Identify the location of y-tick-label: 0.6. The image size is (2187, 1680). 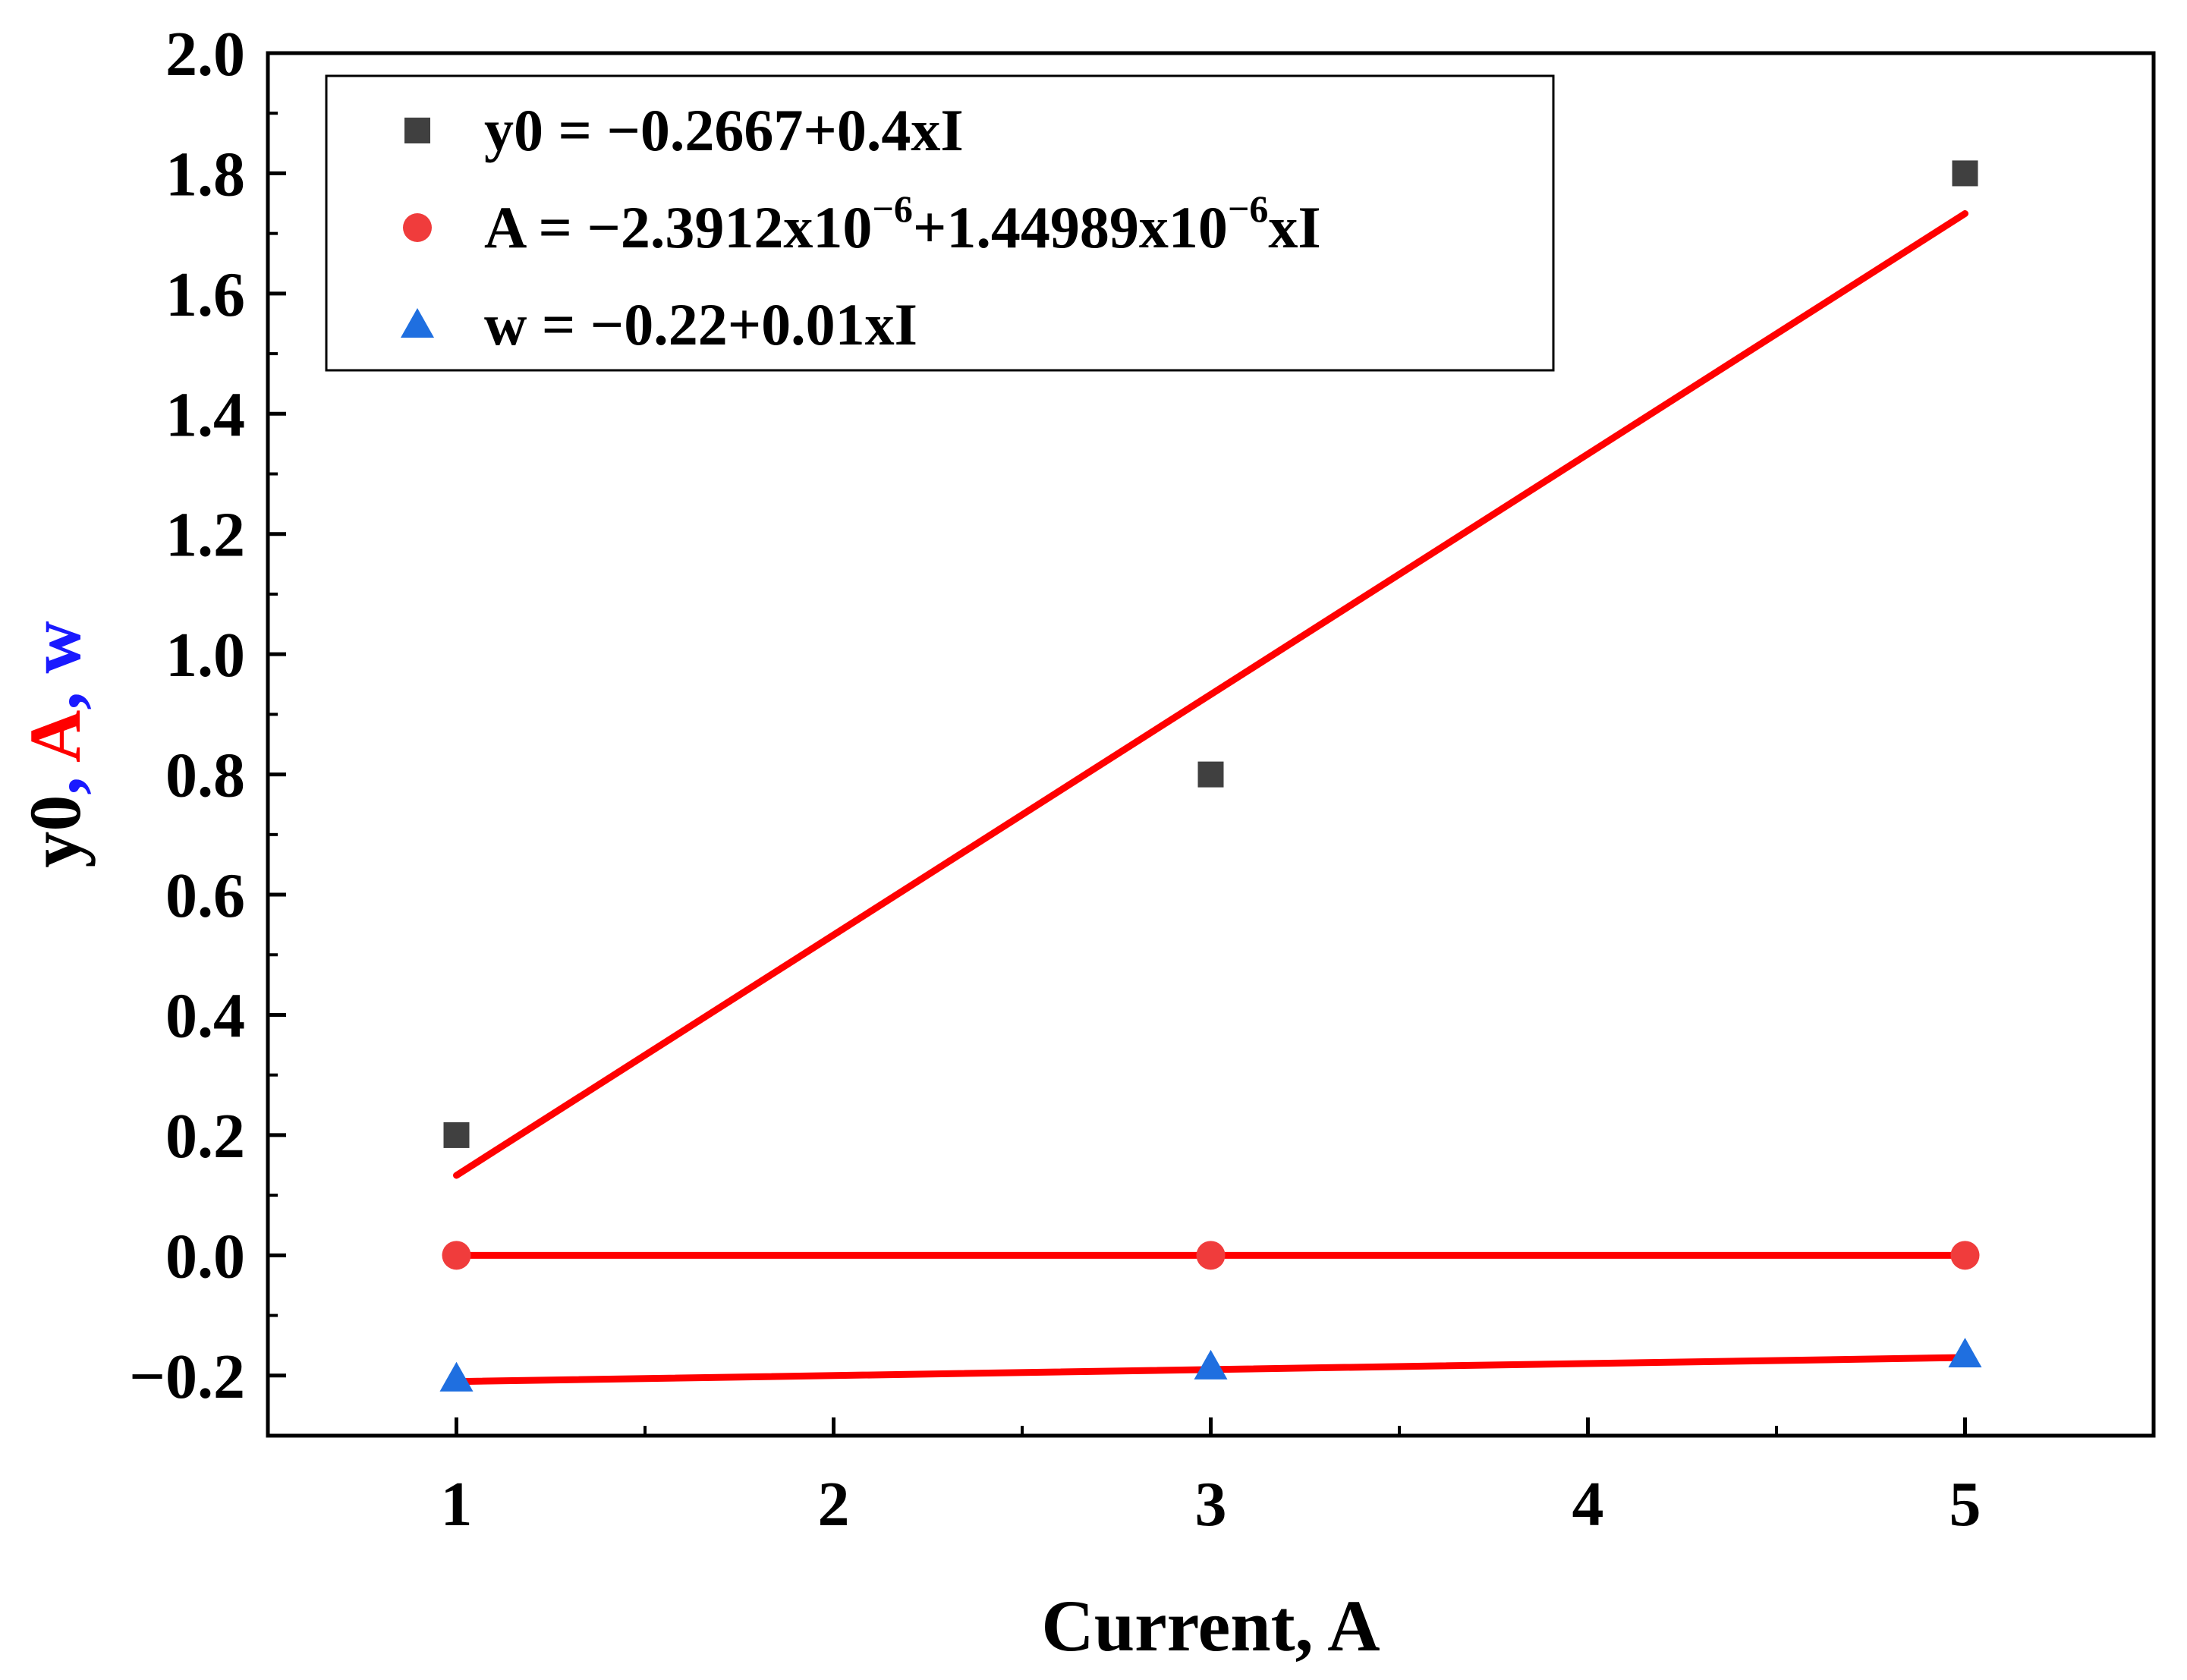
(205, 895).